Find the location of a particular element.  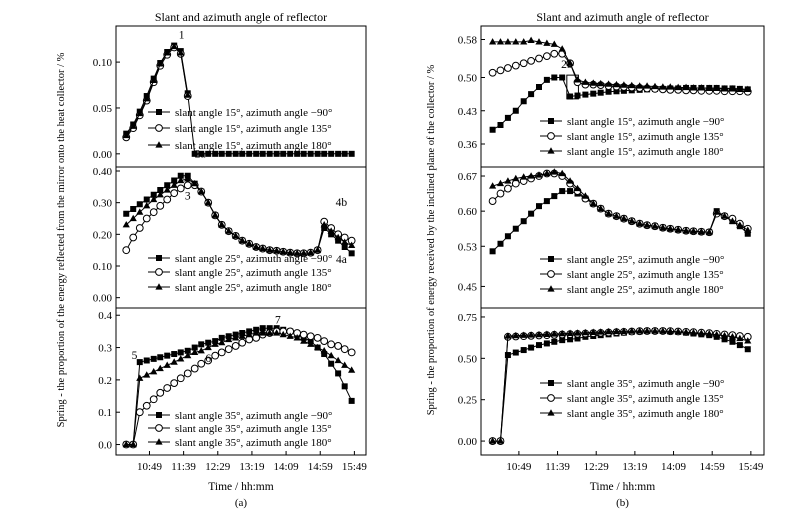

series-triangle is located at coordinates (620, 64).